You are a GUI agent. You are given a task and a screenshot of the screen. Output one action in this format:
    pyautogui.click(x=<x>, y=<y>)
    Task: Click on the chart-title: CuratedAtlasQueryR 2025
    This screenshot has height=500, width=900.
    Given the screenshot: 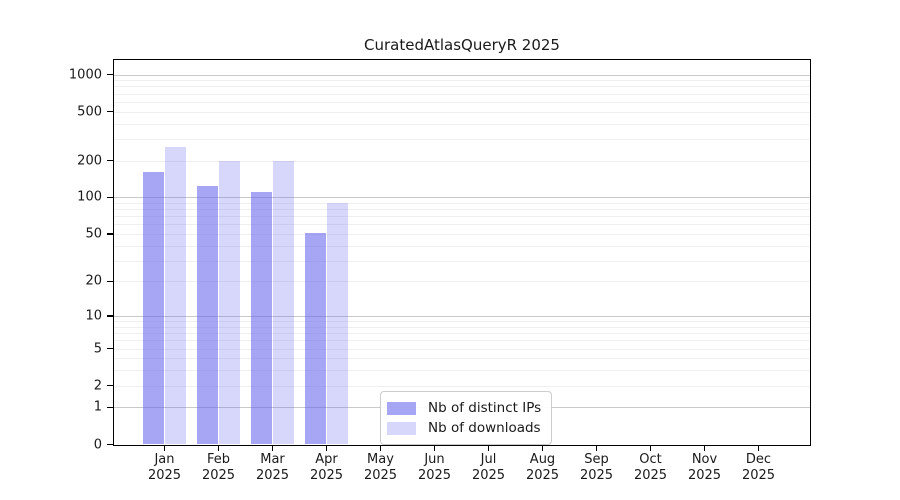 What is the action you would take?
    pyautogui.click(x=462, y=45)
    